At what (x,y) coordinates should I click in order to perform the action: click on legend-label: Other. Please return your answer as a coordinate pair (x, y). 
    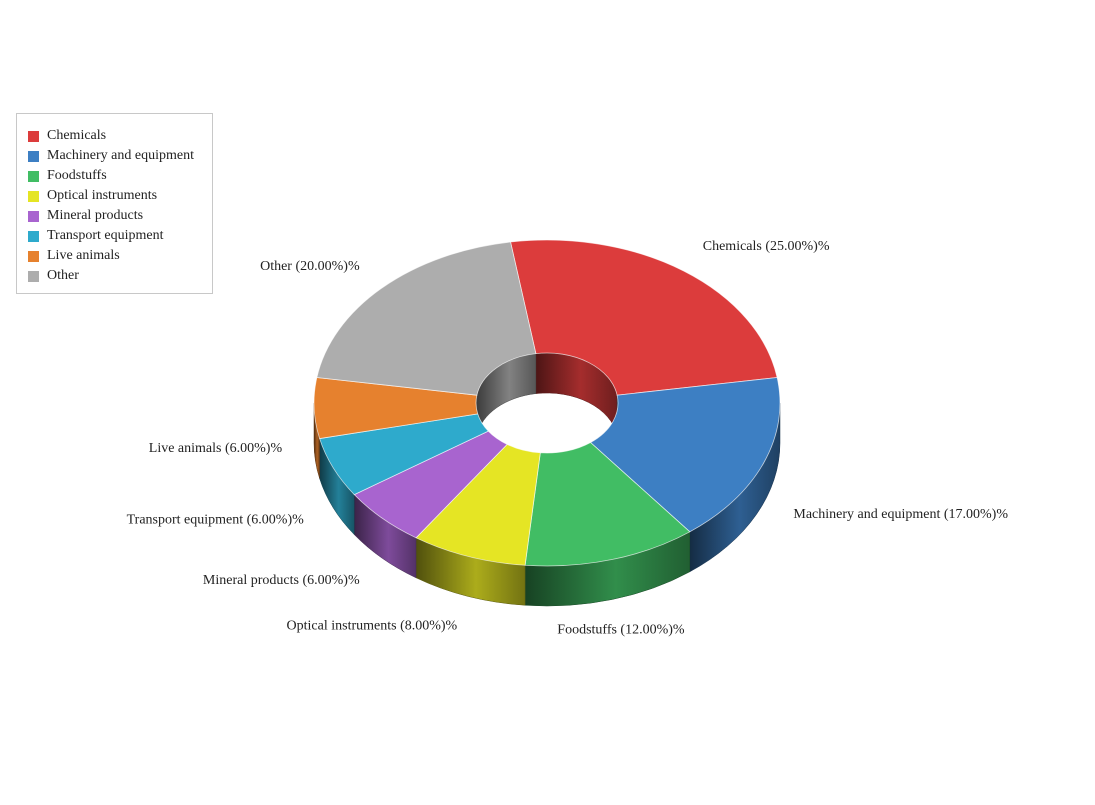
    Looking at the image, I should click on (63, 275).